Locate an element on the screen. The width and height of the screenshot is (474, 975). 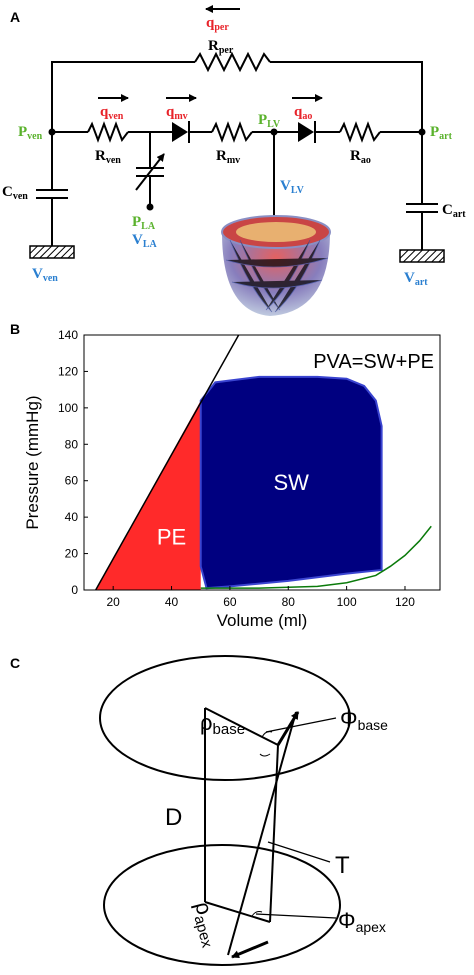
r-ao-resistor is located at coordinates (360, 132).